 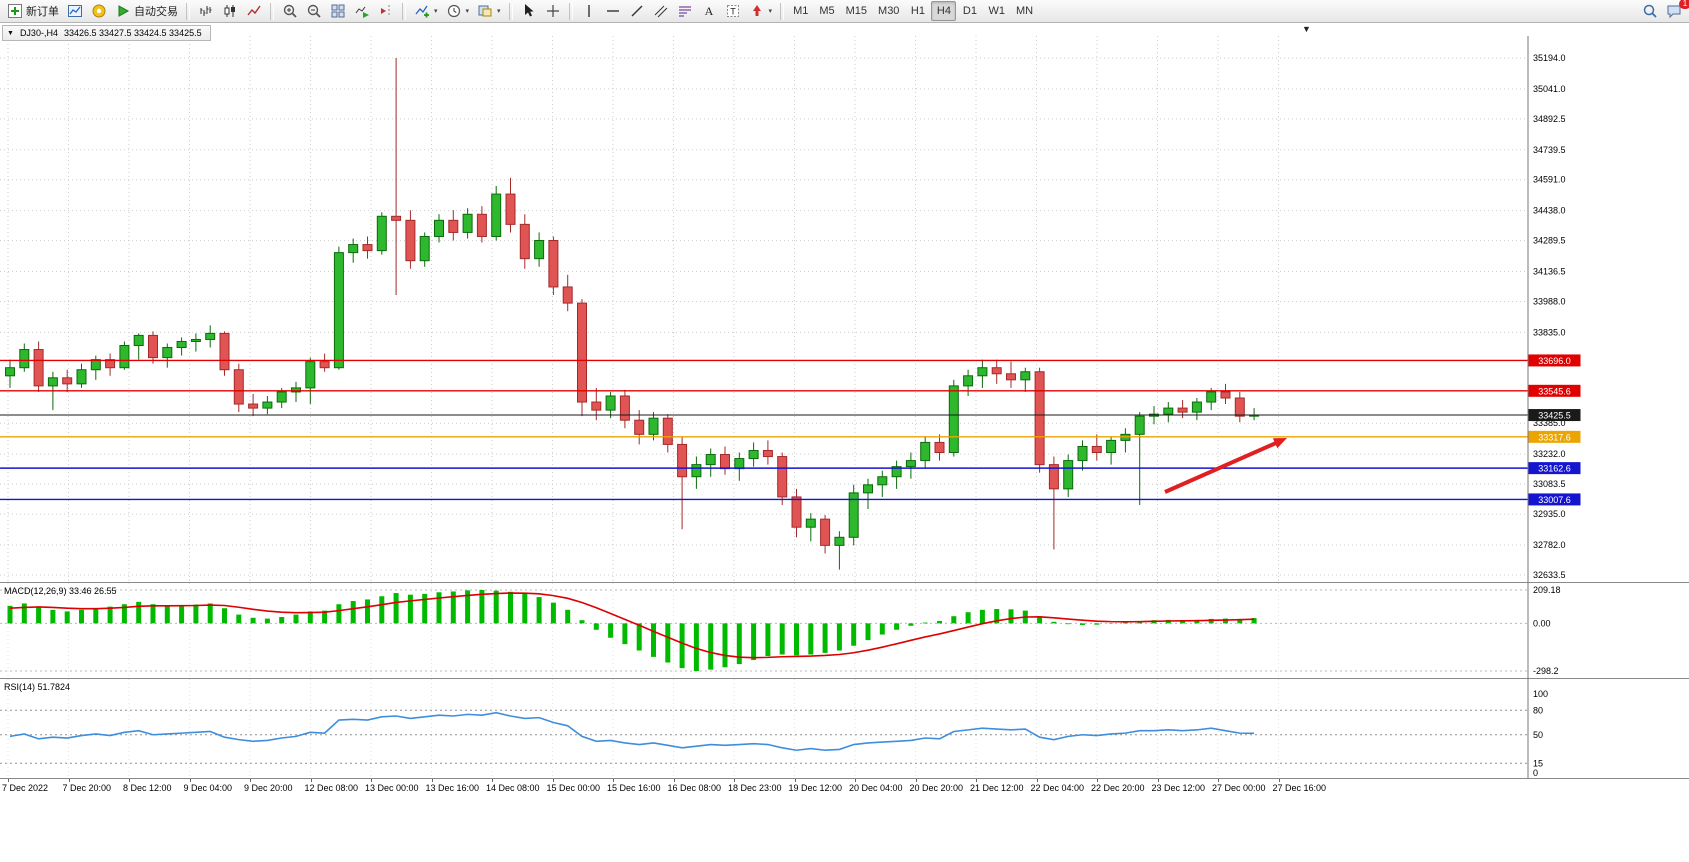 I want to click on crosshair-button, so click(x=553, y=11).